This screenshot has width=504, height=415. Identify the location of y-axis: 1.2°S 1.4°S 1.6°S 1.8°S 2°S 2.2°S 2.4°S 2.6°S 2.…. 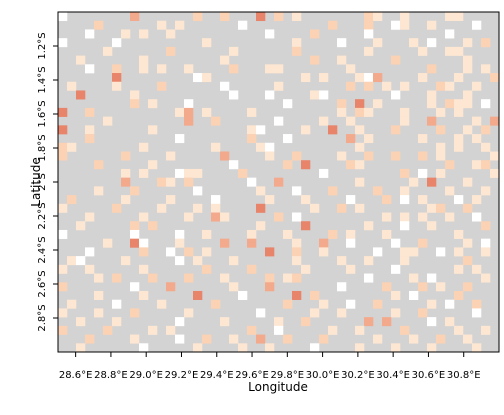
(47, 182).